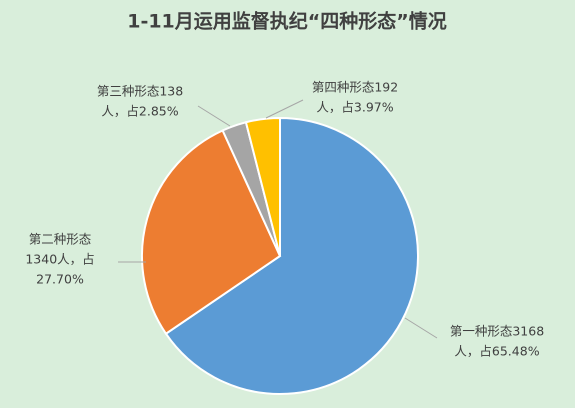  I want to click on data-label: 27.70%, so click(60, 279).